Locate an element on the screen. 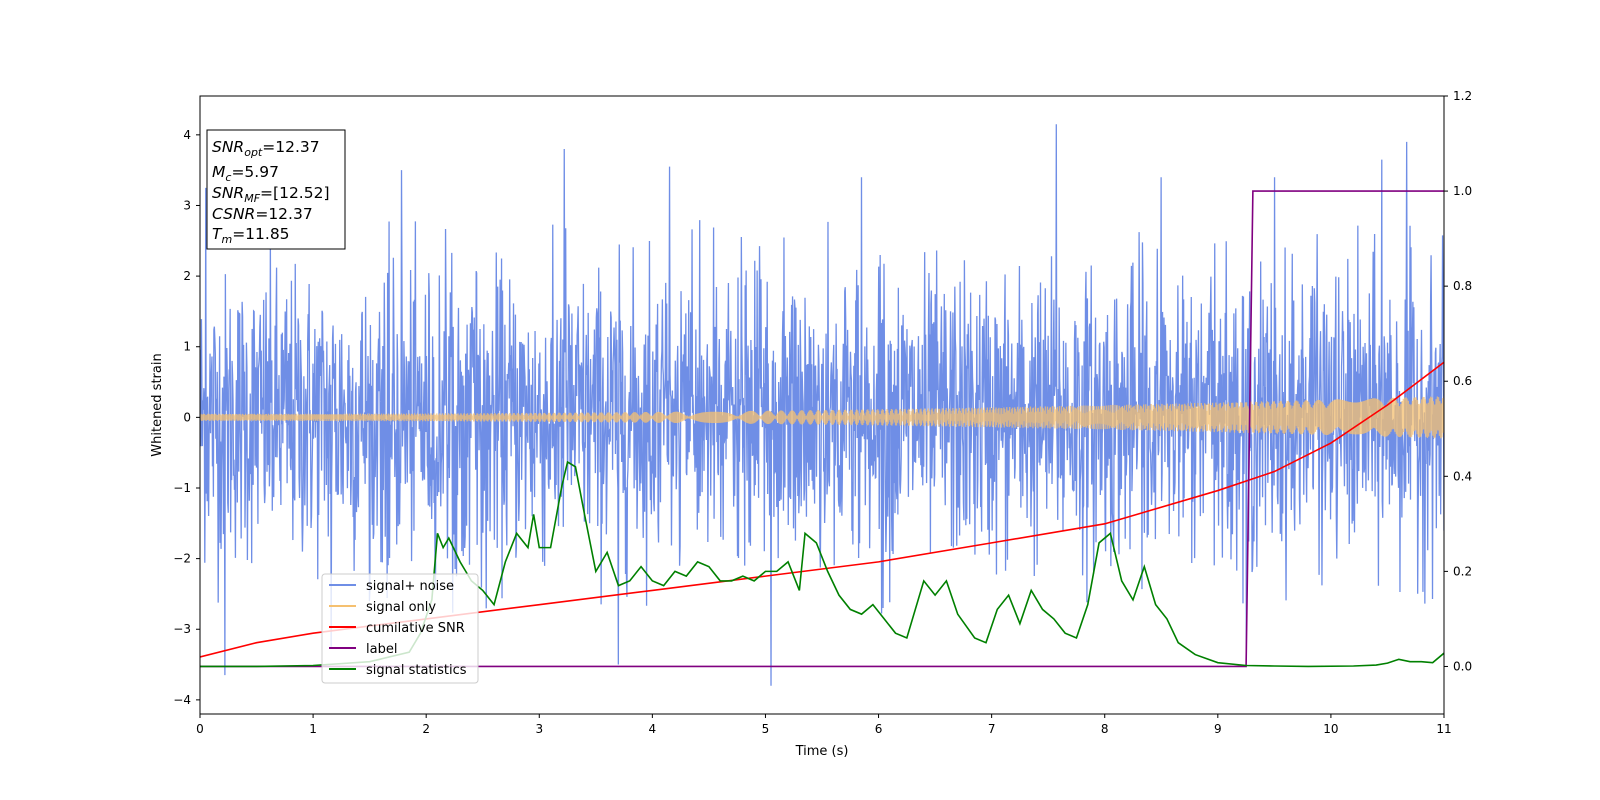  legend-label-signal-only: signal only is located at coordinates (401, 607).